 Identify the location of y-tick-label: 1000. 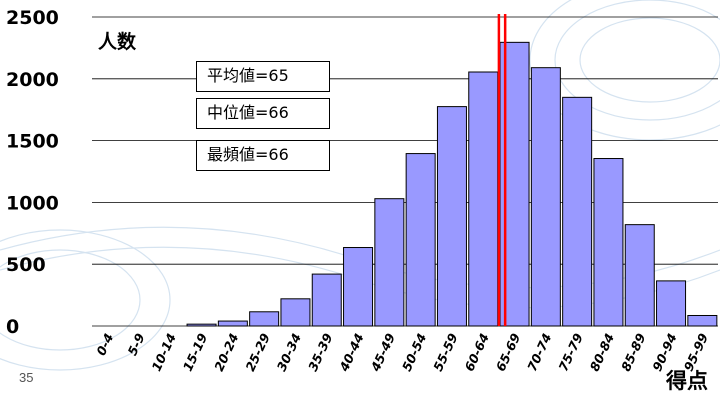
(32, 203).